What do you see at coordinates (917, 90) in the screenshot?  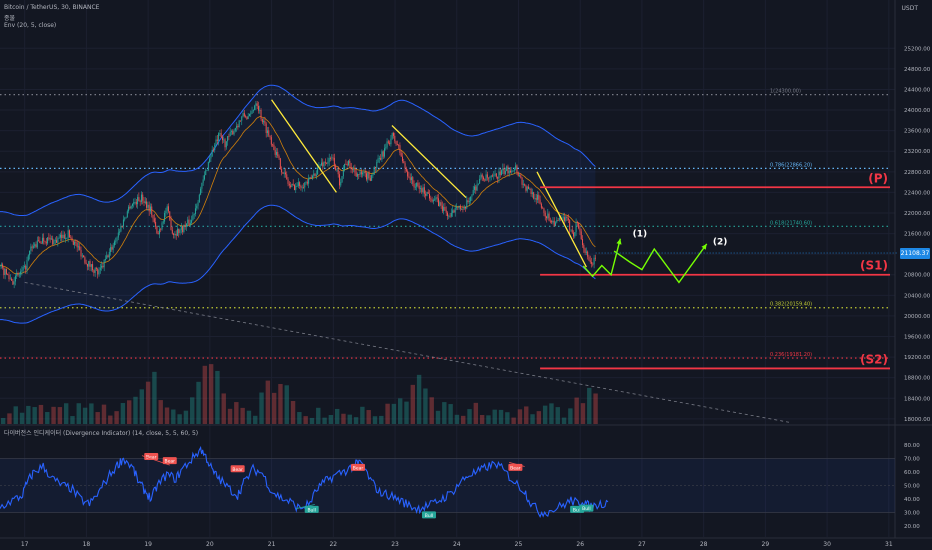 I see `price-tick-label: 24400.00` at bounding box center [917, 90].